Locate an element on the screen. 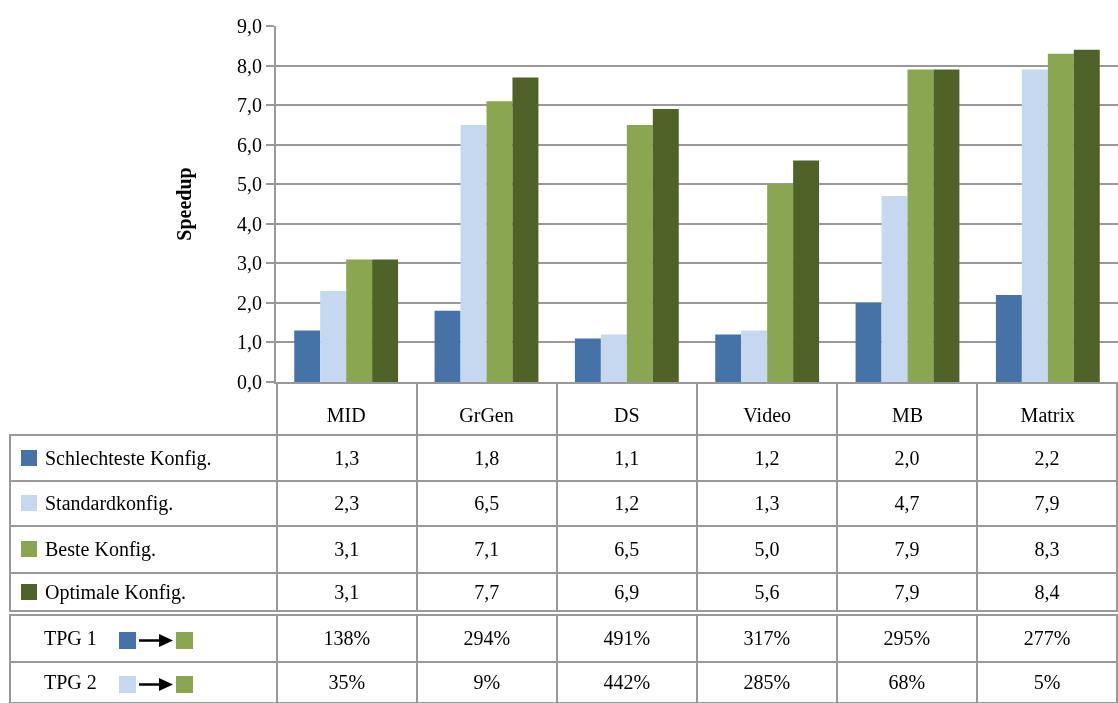 This screenshot has width=1118, height=703. data-label: 2,0 is located at coordinates (906, 458).